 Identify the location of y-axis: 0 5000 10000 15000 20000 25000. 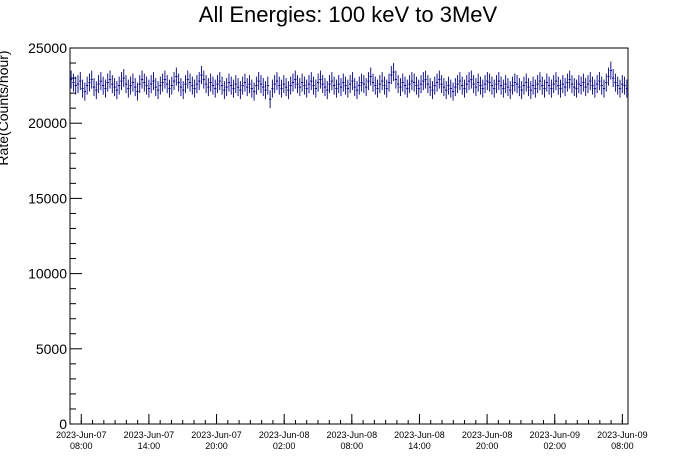
(55, 236).